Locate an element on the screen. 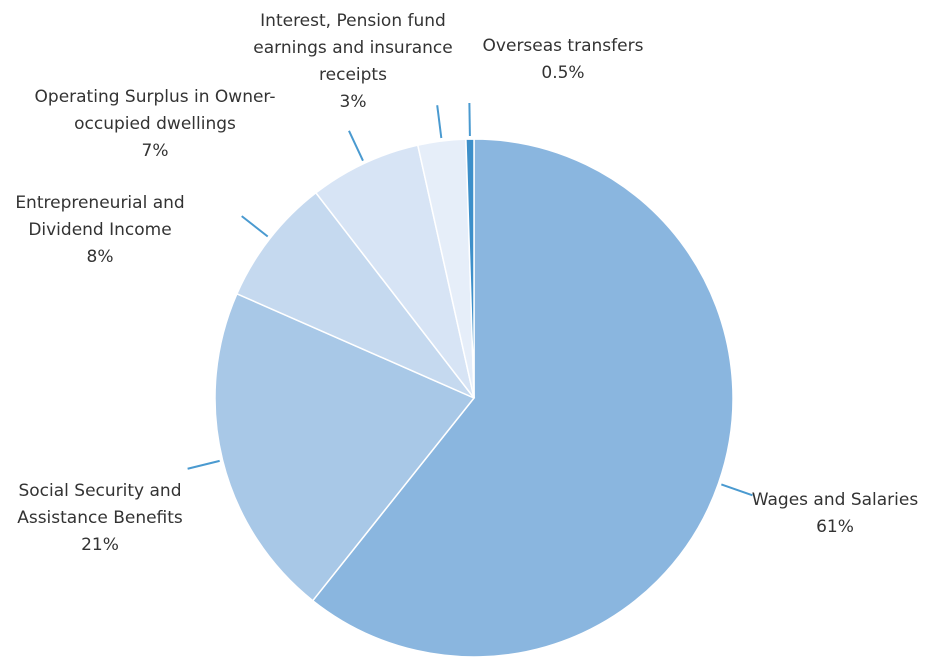 This screenshot has height=657, width=928. category-label: Entrepreneurial and Dividend Income is located at coordinates (100, 216).